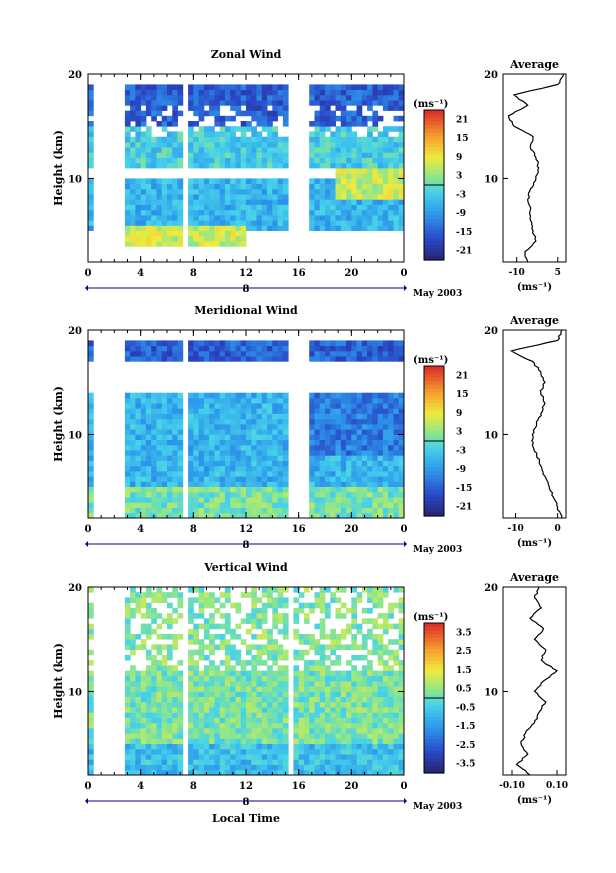  What do you see at coordinates (405, 544) in the screenshot?
I see `day-marker-arrow-right` at bounding box center [405, 544].